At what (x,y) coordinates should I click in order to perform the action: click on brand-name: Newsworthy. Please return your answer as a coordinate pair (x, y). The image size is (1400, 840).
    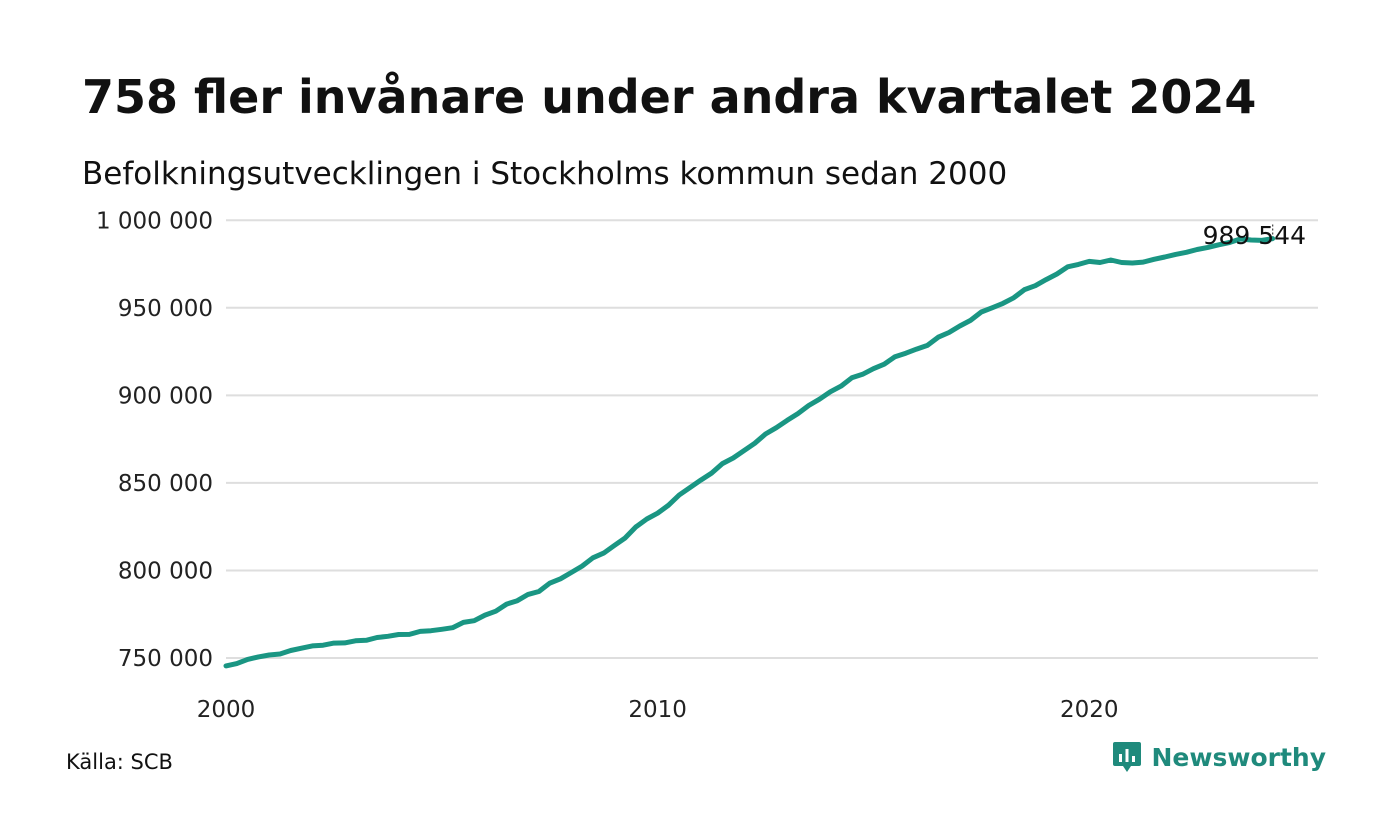
    Looking at the image, I should click on (1239, 757).